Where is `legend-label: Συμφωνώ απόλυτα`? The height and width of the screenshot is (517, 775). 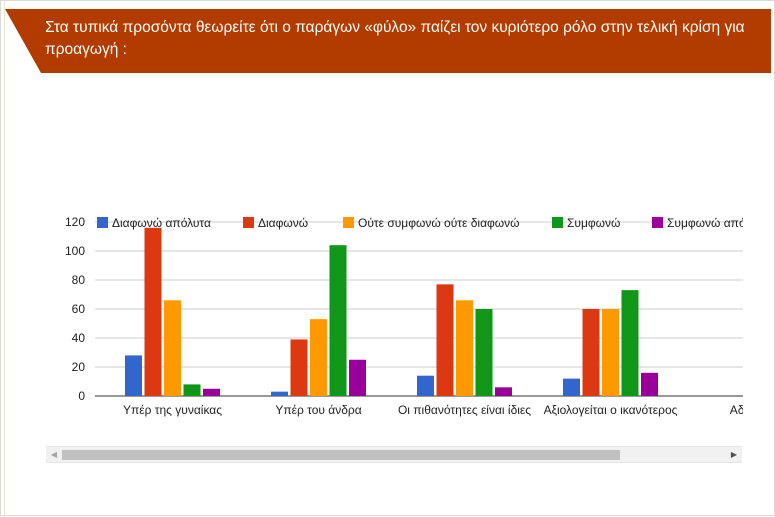
legend-label: Συμφωνώ απόλυτα is located at coordinates (705, 223).